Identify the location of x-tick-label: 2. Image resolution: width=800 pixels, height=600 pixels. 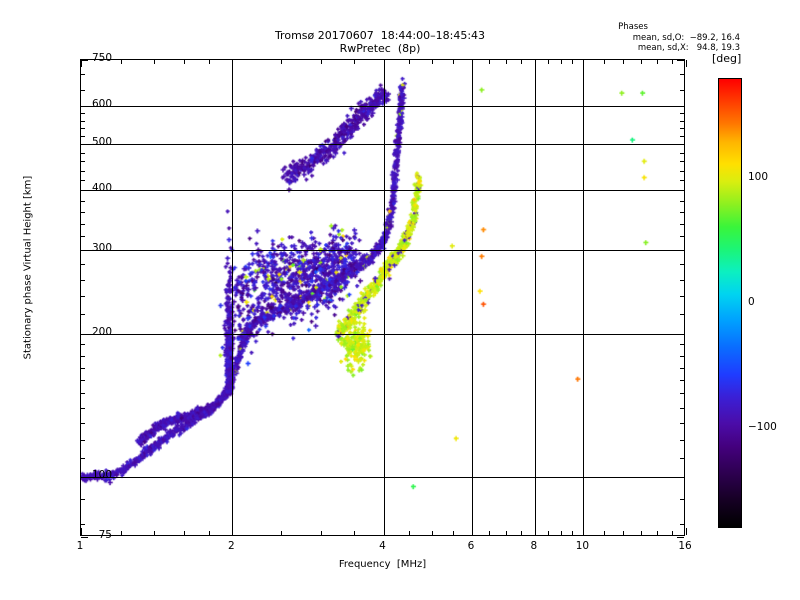
(231, 546).